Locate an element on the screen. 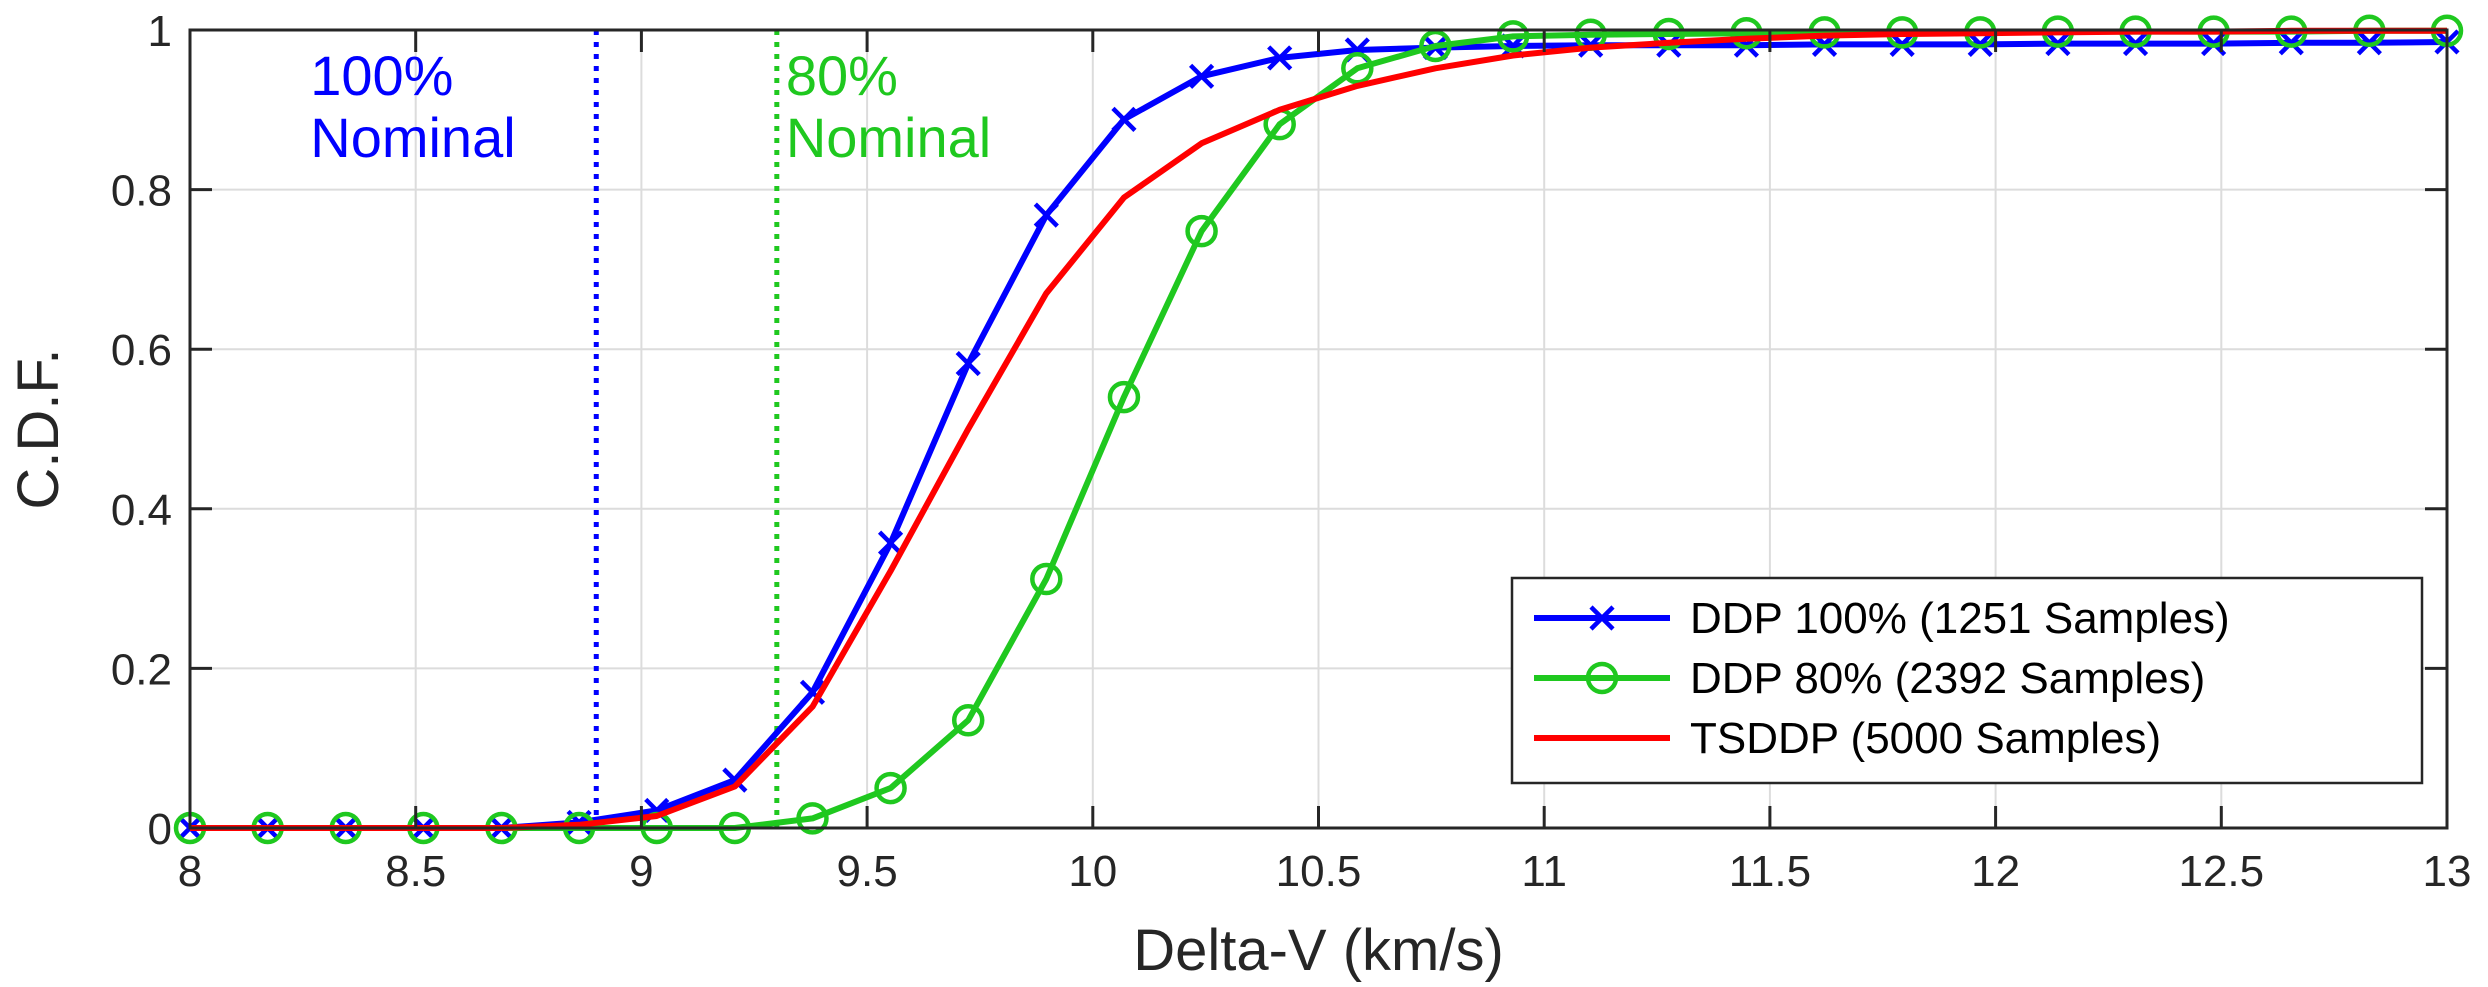 The image size is (2488, 987). annotations: 100% Nominal 80% Nominal is located at coordinates (650, 106).